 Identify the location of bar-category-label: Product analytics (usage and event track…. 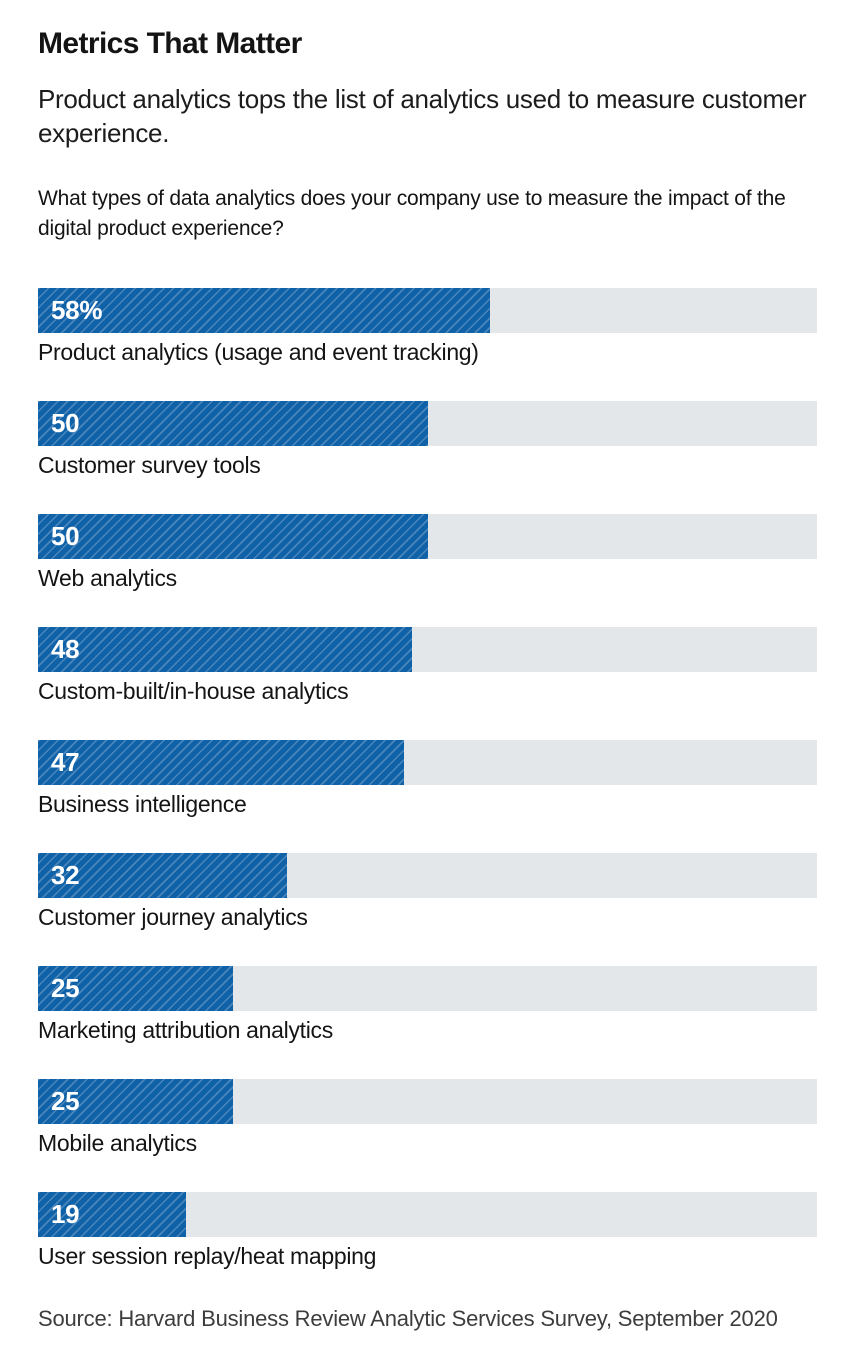
(258, 352).